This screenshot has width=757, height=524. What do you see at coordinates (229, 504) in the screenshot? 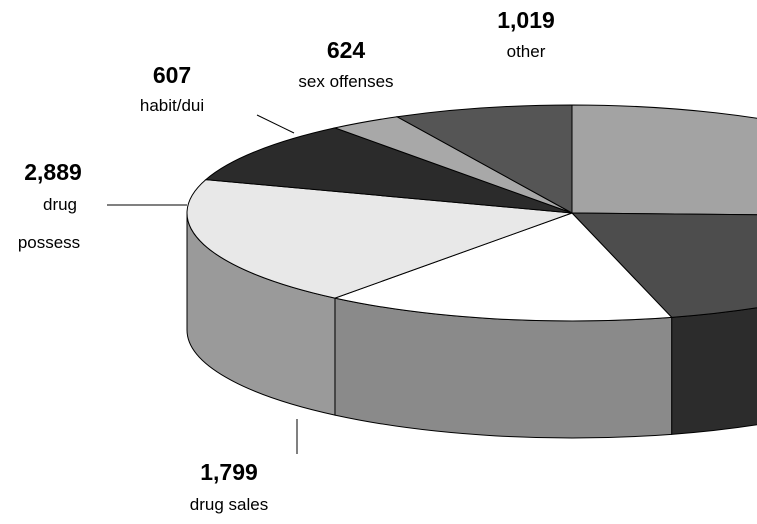
I see `drug-sales-category-label: drug sales` at bounding box center [229, 504].